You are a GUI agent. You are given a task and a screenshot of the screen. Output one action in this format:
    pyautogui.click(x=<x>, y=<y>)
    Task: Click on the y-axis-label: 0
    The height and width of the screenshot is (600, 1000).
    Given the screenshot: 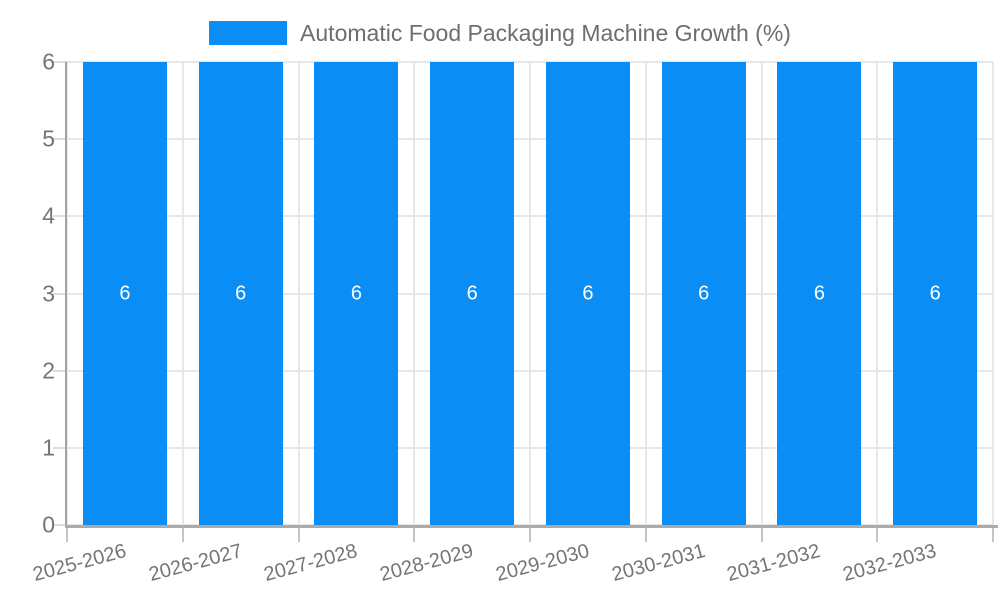 What is the action you would take?
    pyautogui.click(x=48, y=524)
    